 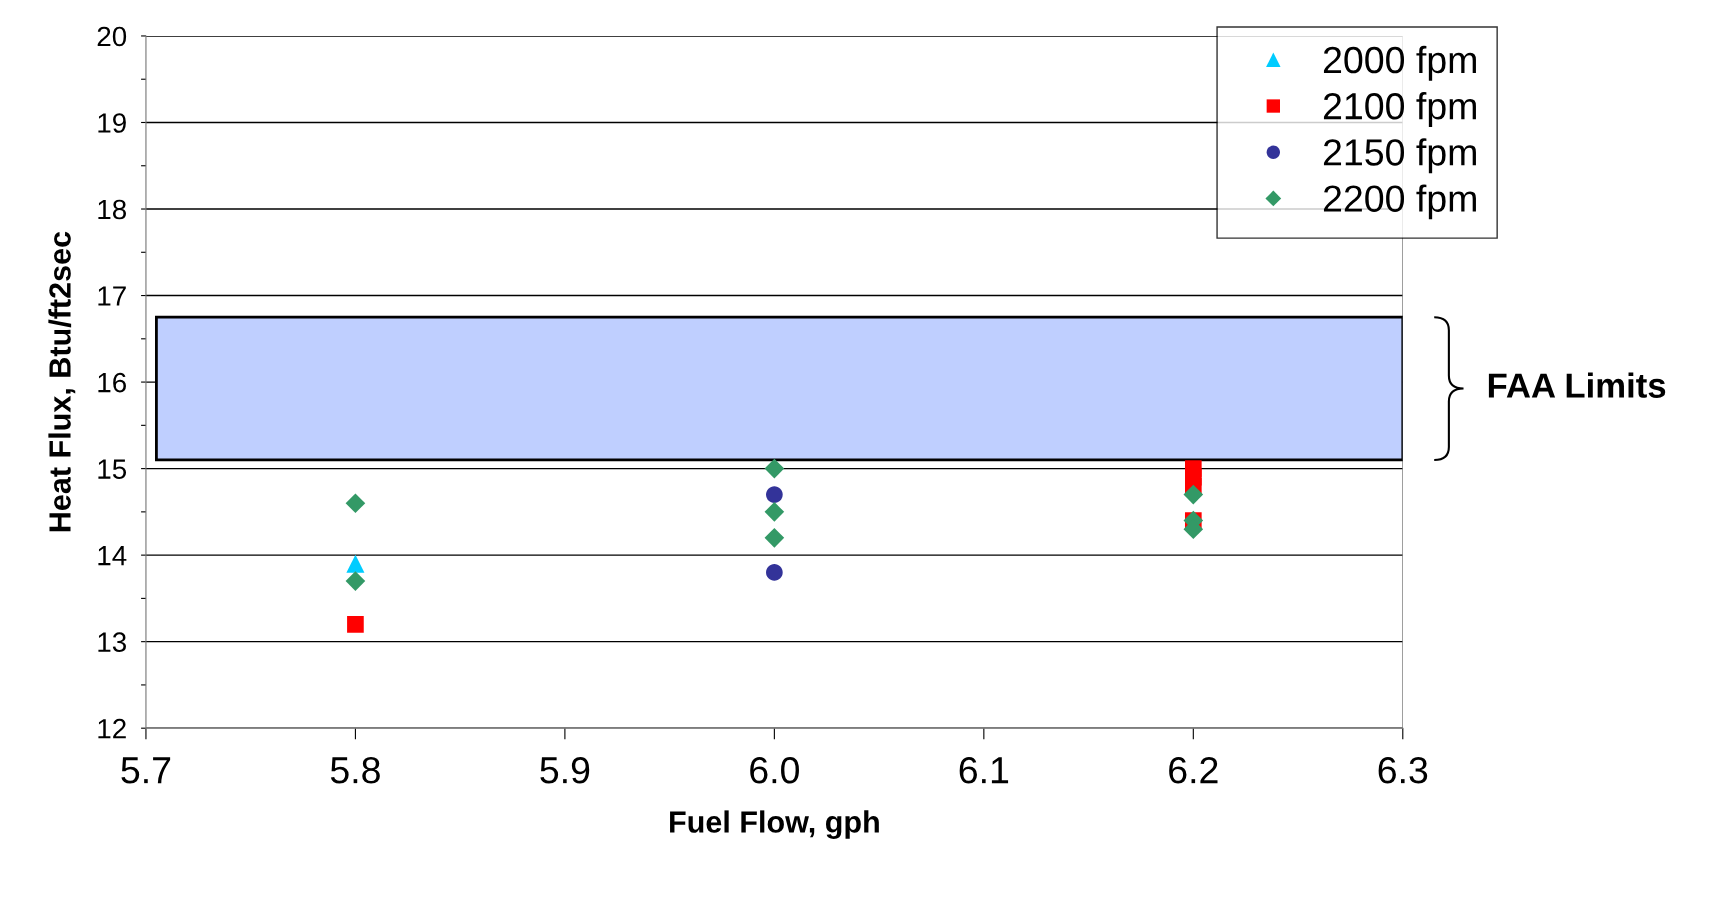 What do you see at coordinates (112, 296) in the screenshot?
I see `y-tick-label: 17` at bounding box center [112, 296].